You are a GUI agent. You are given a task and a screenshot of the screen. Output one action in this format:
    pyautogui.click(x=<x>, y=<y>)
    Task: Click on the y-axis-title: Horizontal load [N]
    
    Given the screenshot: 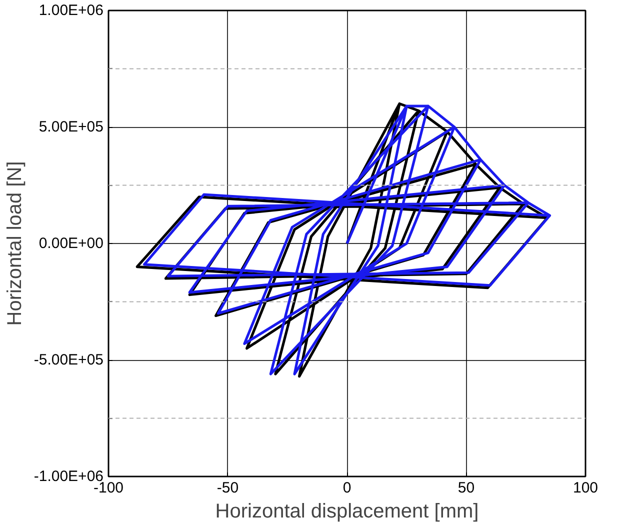 What is the action you would take?
    pyautogui.click(x=15, y=243)
    